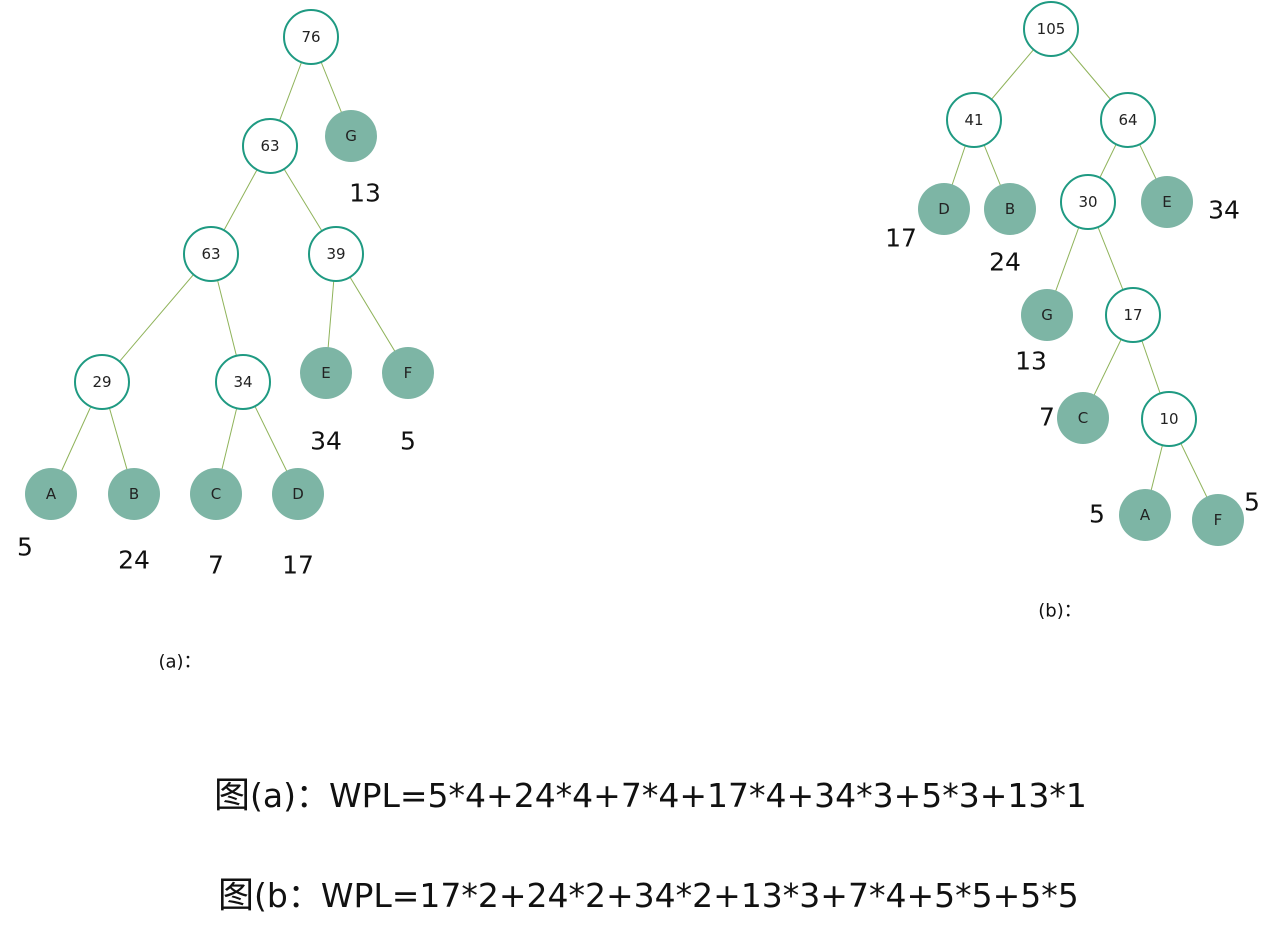 This screenshot has width=1278, height=932. Describe the element at coordinates (666, 895) in the screenshot. I see `formula-b-text: (b：WPL=17*2+24*2+34*2+13*3+7*4+5*5+5*5` at that location.